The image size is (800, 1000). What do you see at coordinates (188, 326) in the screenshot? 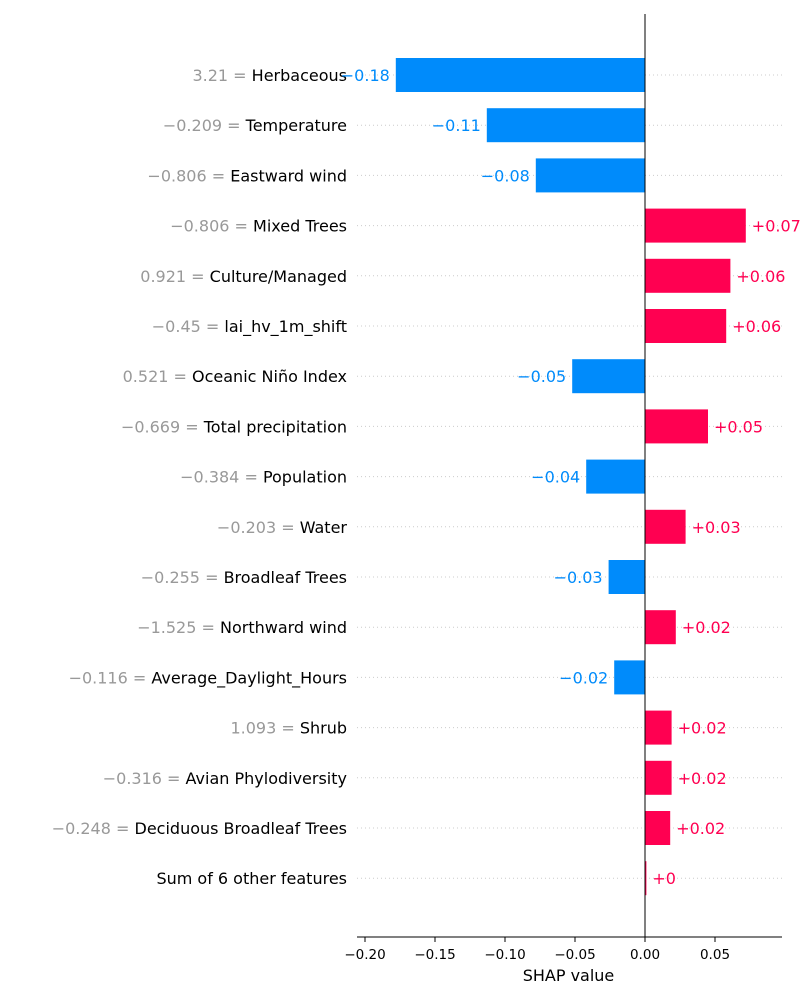
I see `feature-value: −0.45 =` at bounding box center [188, 326].